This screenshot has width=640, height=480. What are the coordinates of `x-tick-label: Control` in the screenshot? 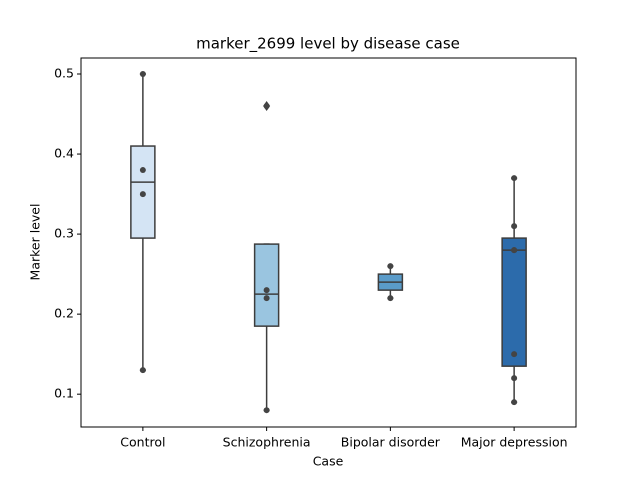 It's located at (142, 442).